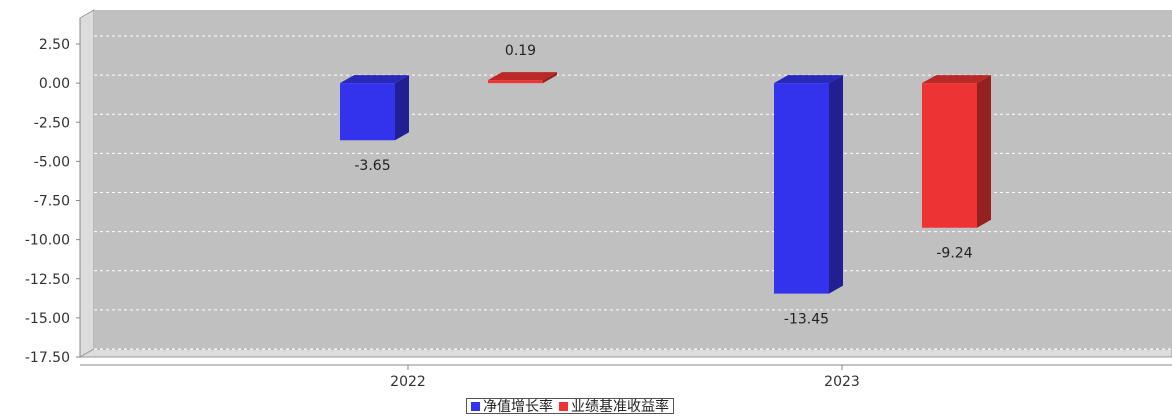 This screenshot has width=1172, height=416. I want to click on legend-label: 净值增长率, so click(518, 407).